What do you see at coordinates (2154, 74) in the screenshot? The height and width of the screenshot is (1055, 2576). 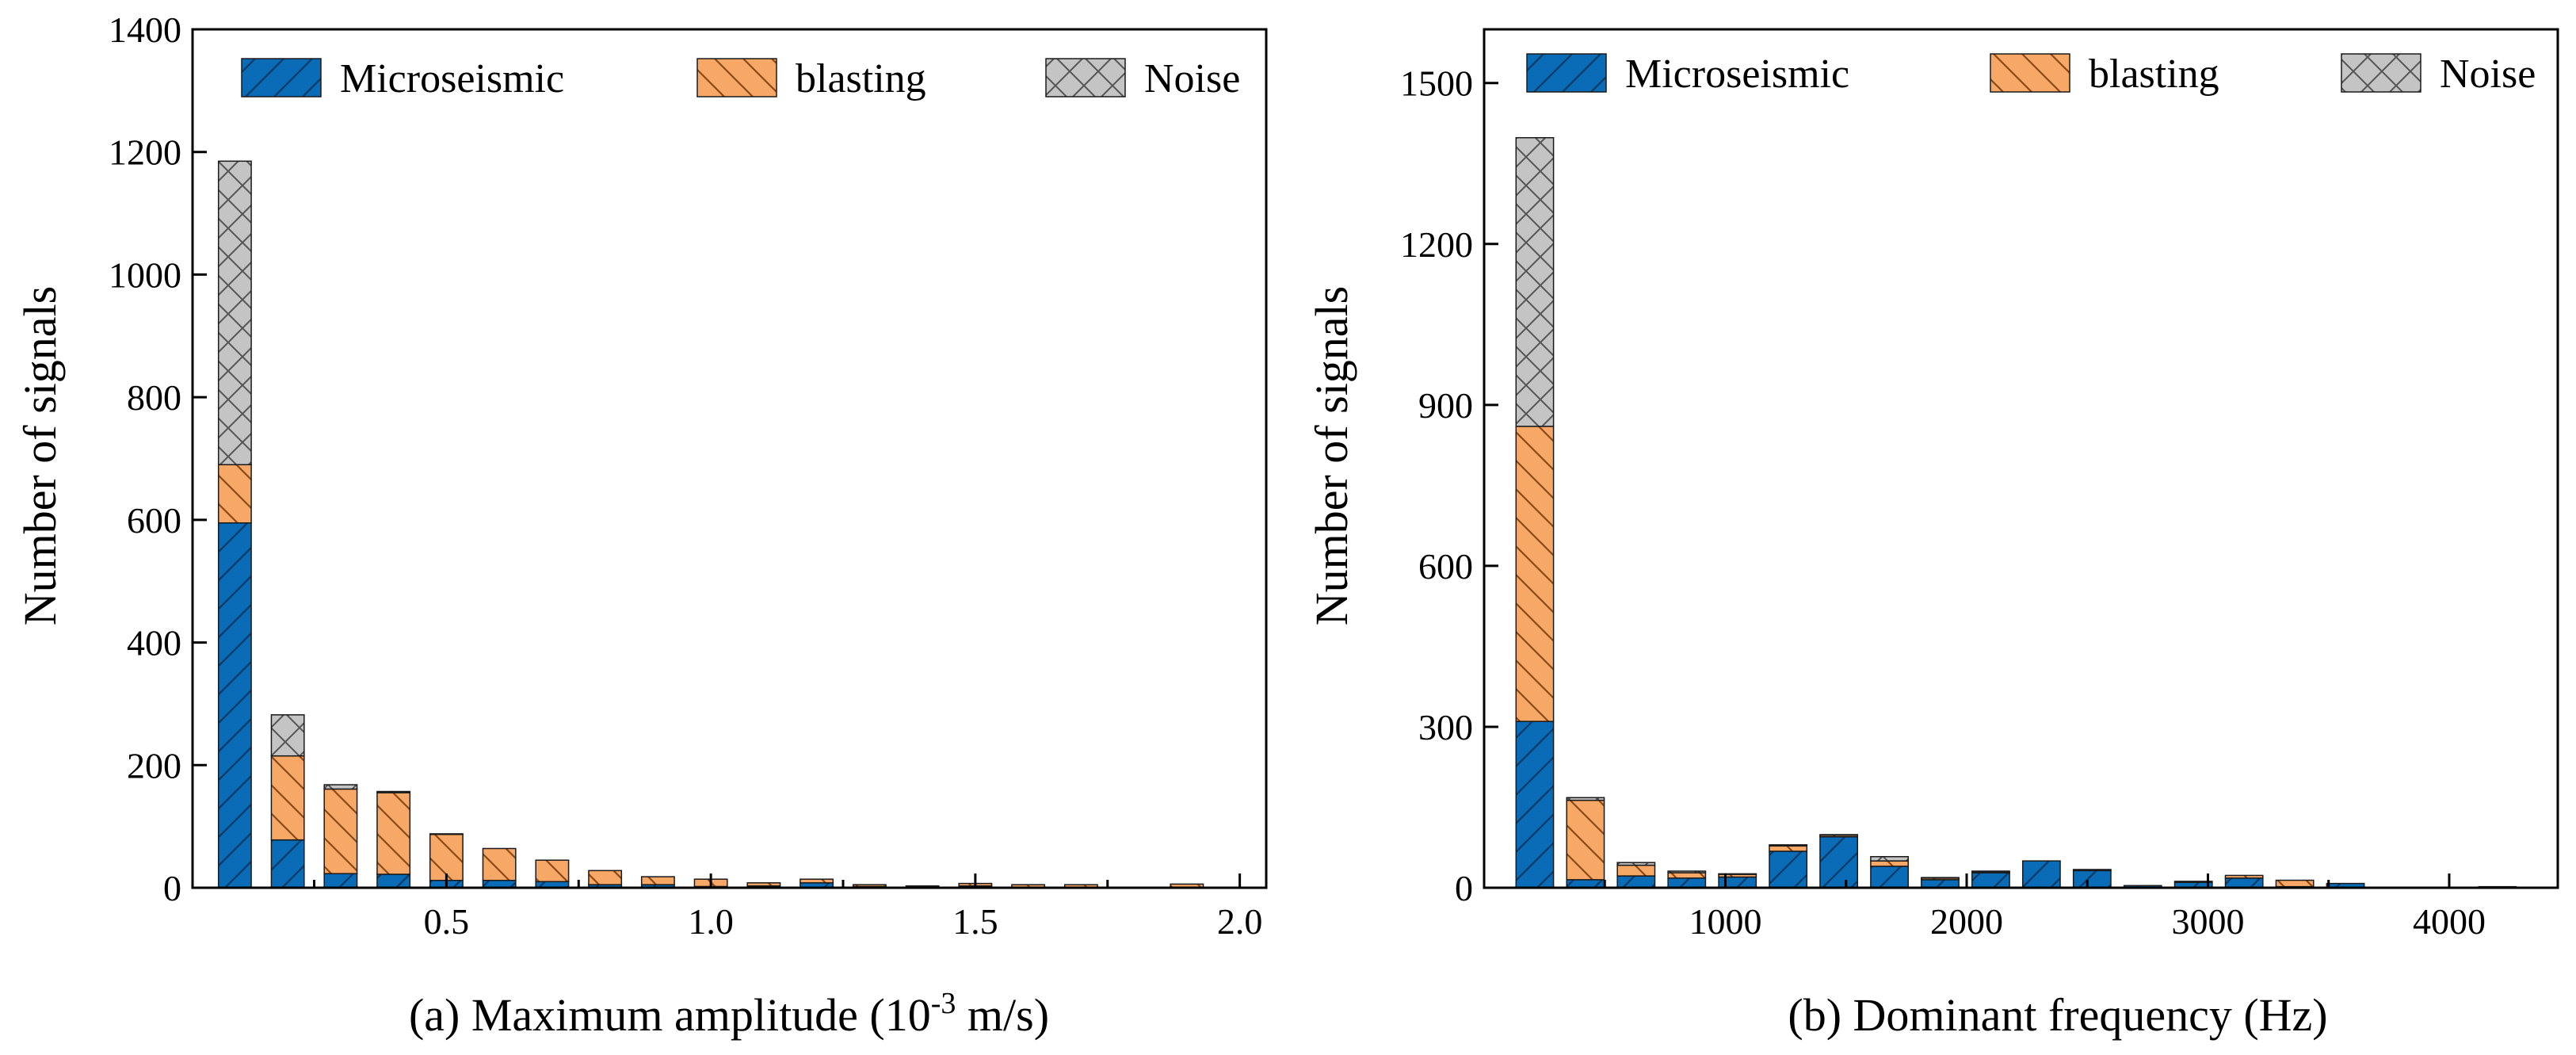 I see `chart-b-legend-label-blasting: blasting` at bounding box center [2154, 74].